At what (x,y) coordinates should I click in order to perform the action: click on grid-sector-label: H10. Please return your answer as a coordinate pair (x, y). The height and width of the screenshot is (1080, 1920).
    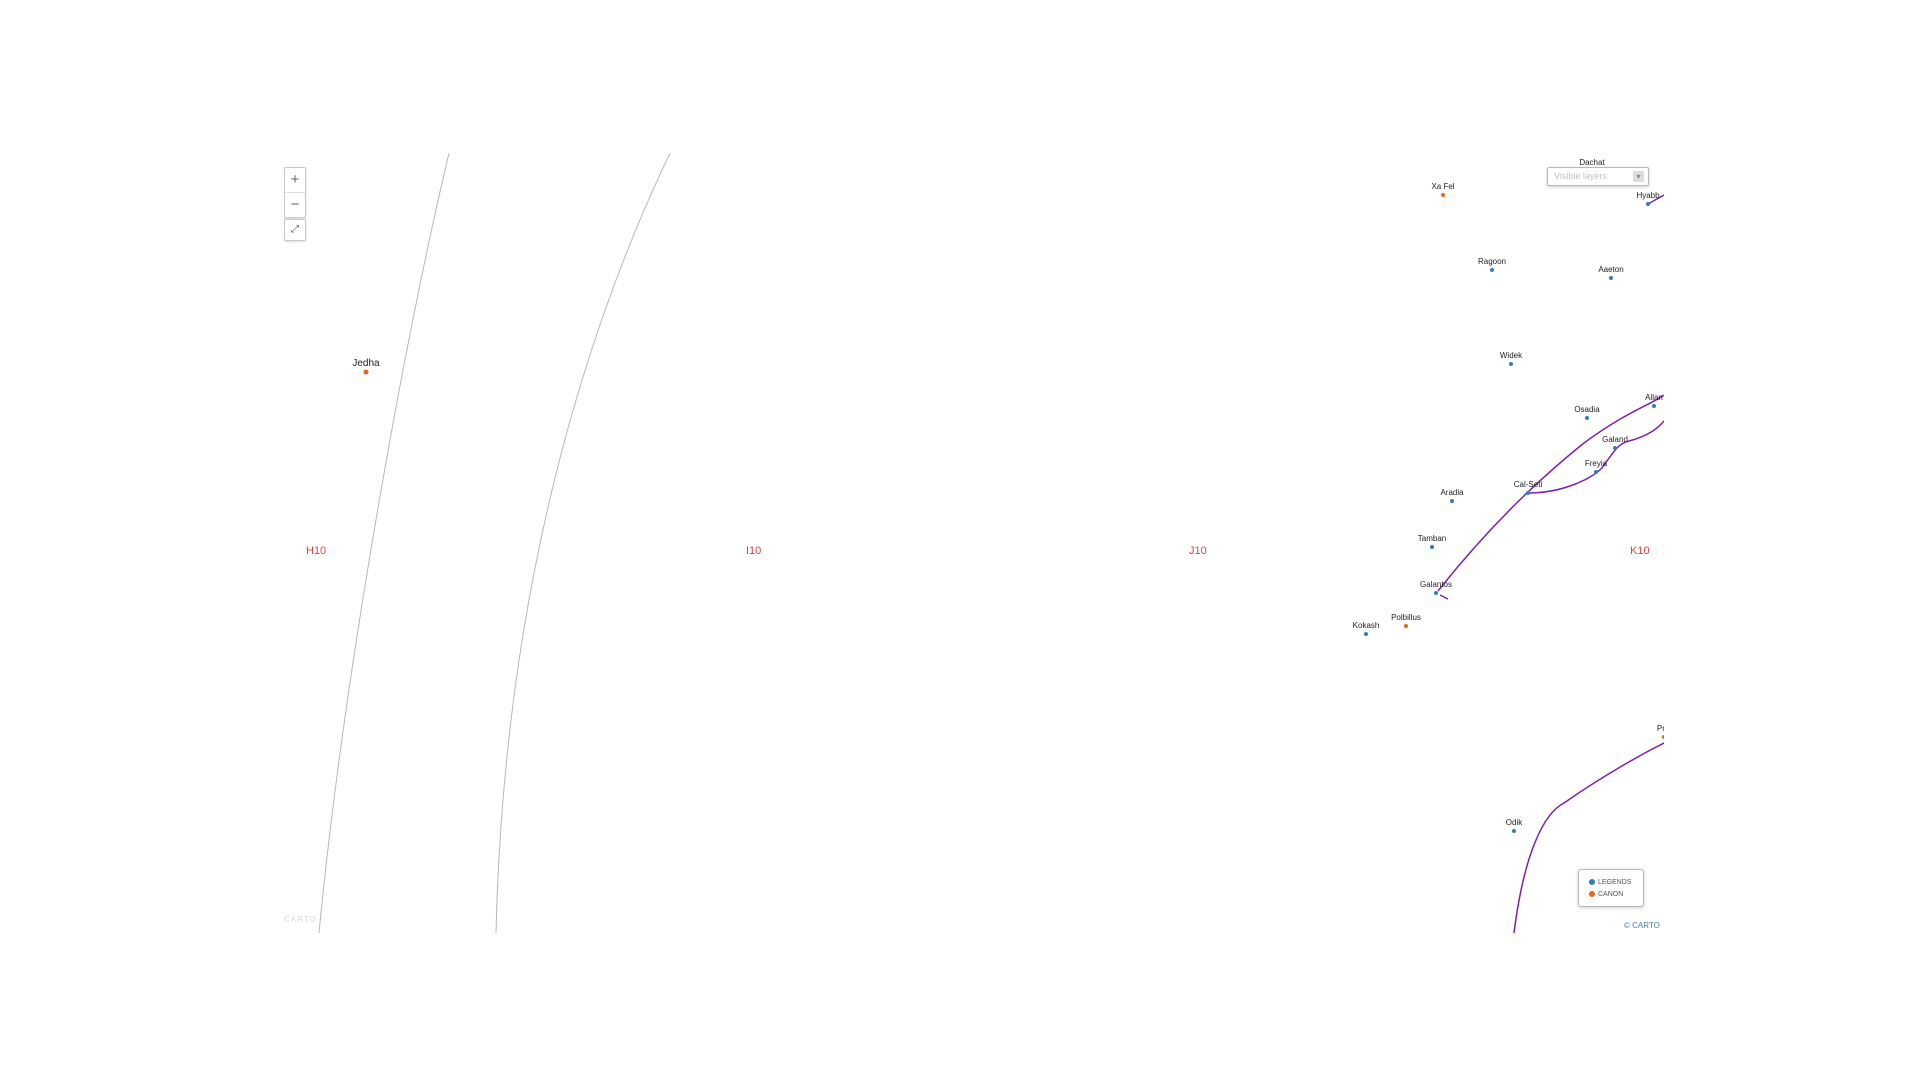
    Looking at the image, I should click on (316, 551).